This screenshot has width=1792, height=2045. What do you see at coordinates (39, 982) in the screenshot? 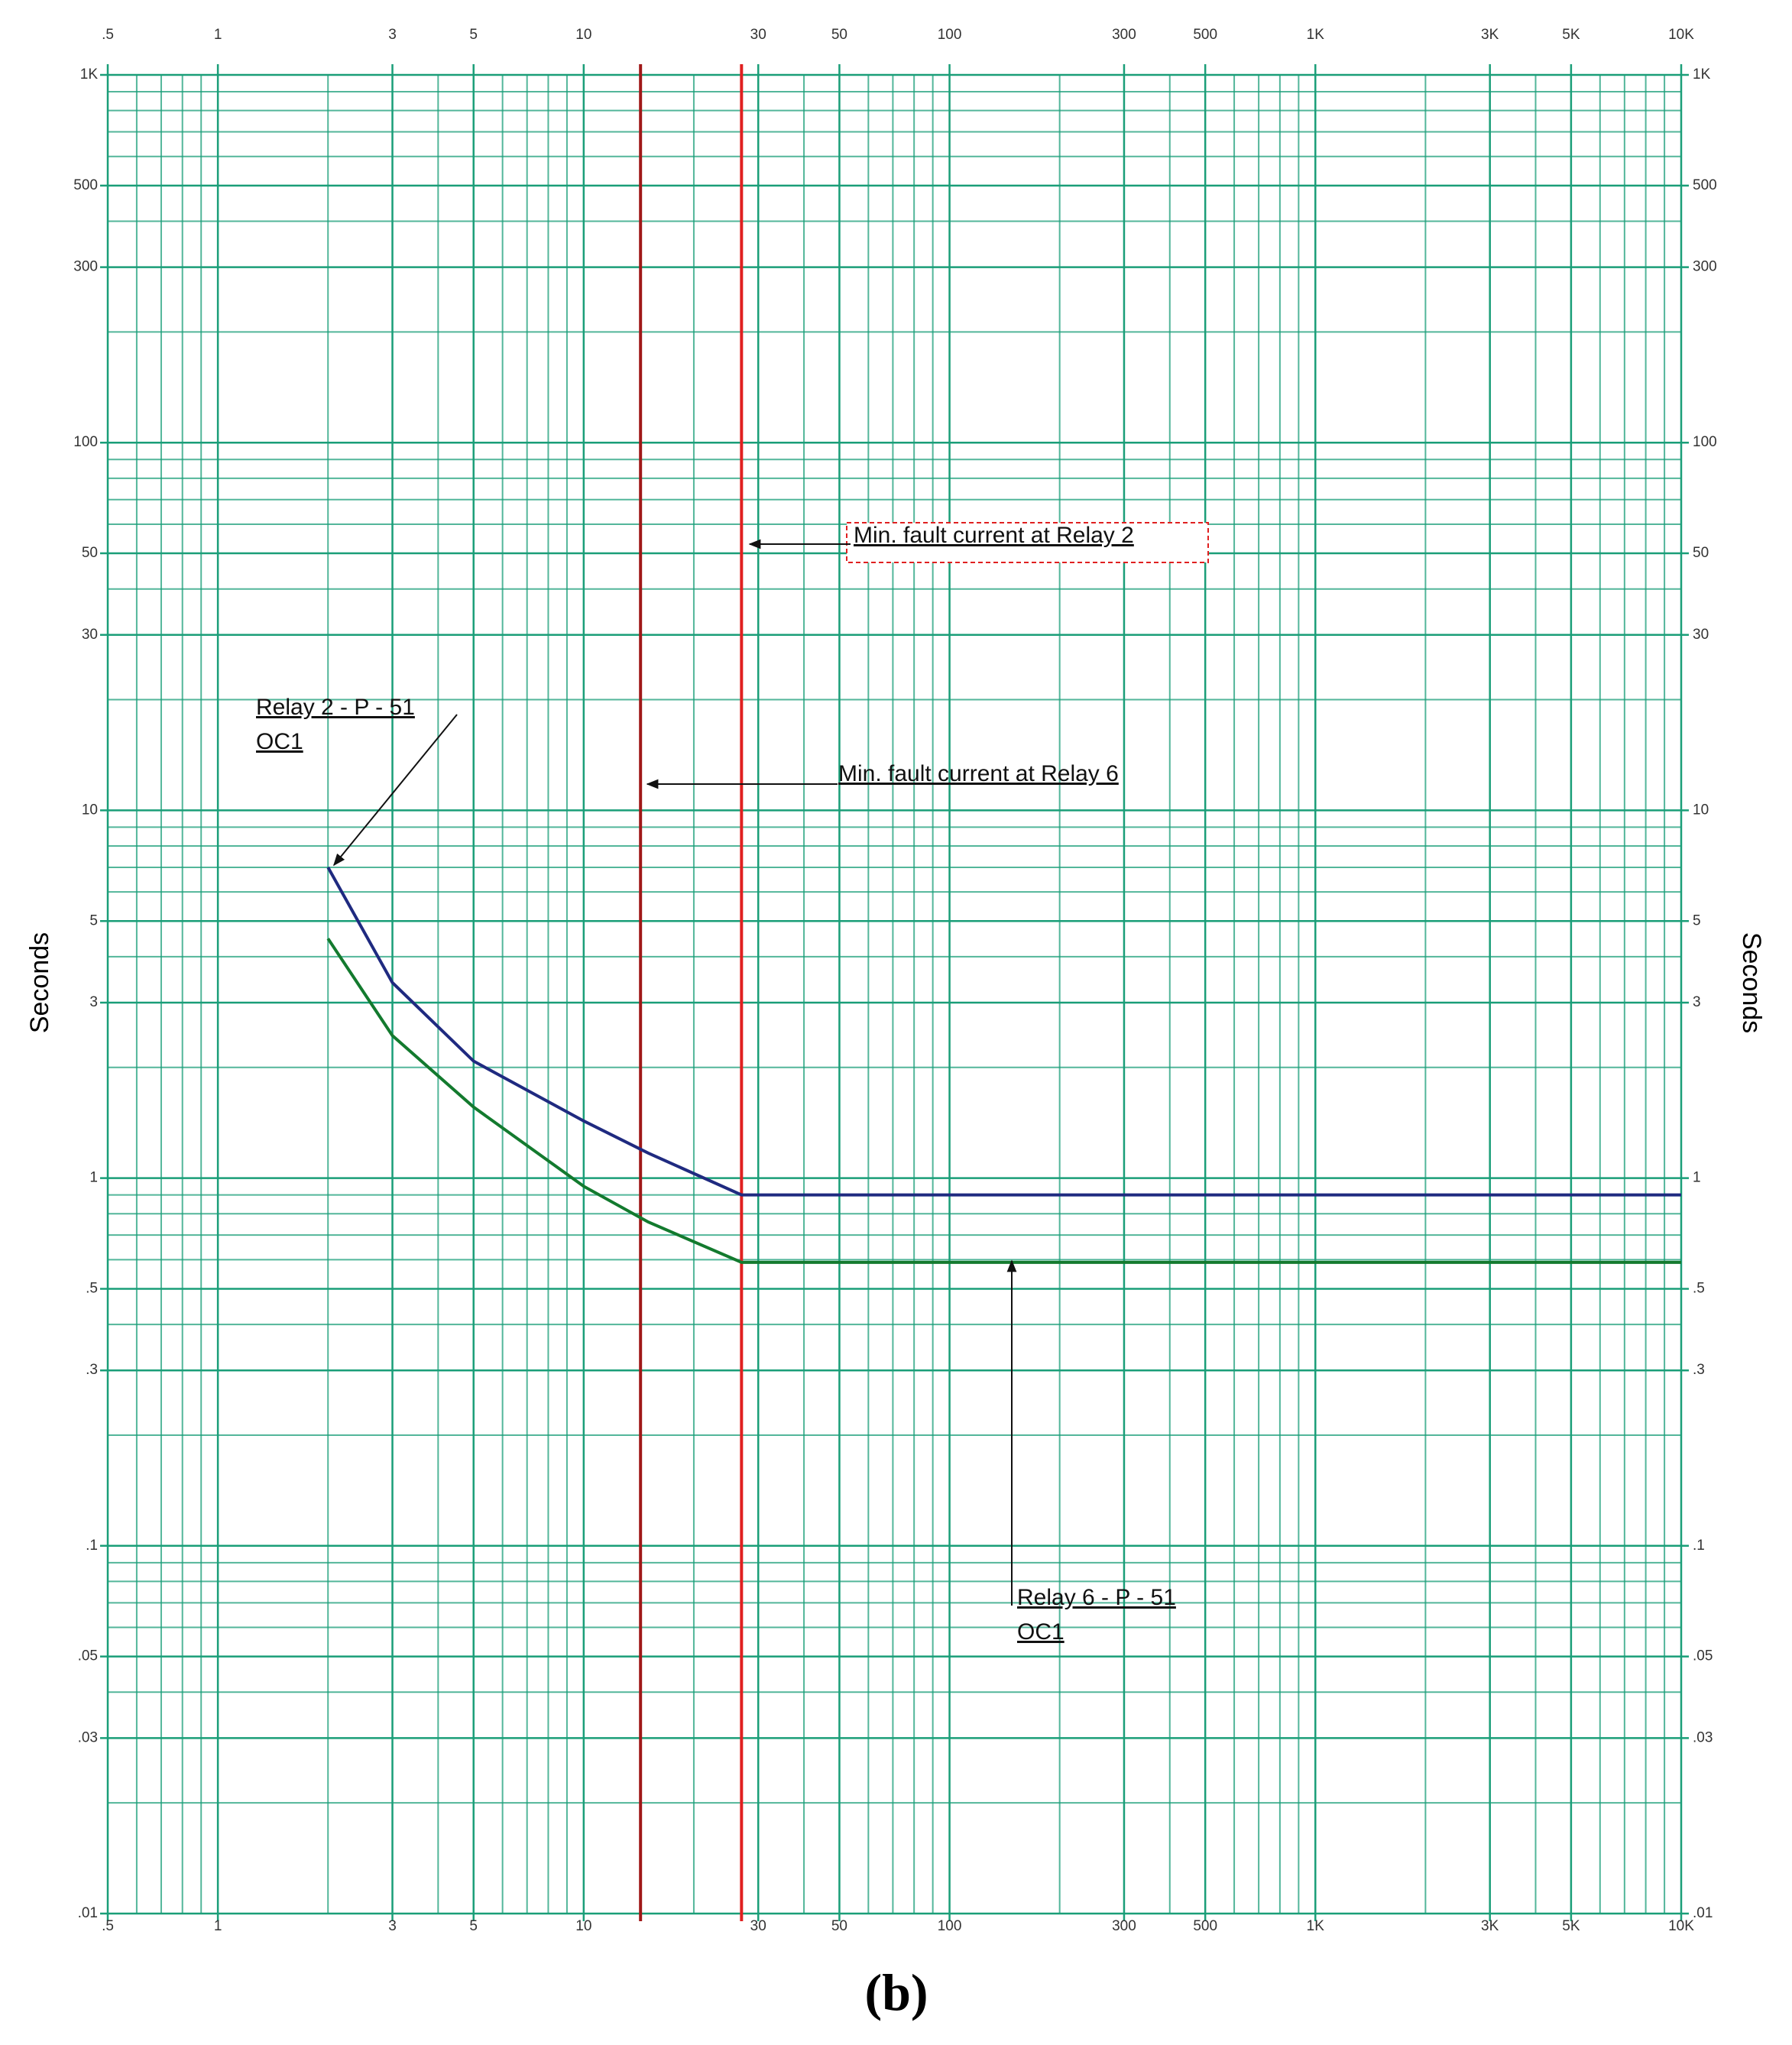
I see `y-axis-label: Seconds` at bounding box center [39, 982].